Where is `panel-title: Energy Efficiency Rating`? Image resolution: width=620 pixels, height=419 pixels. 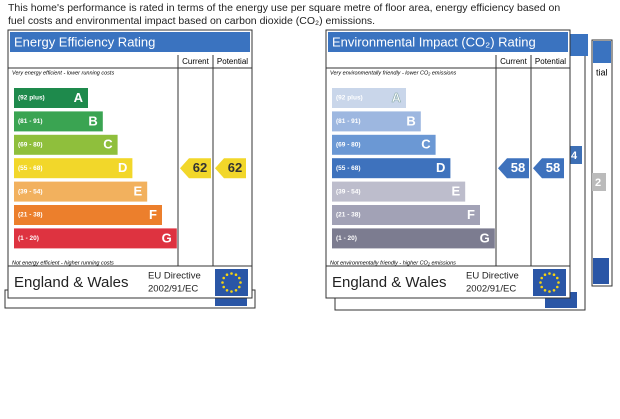 panel-title: Energy Efficiency Rating is located at coordinates (84, 41).